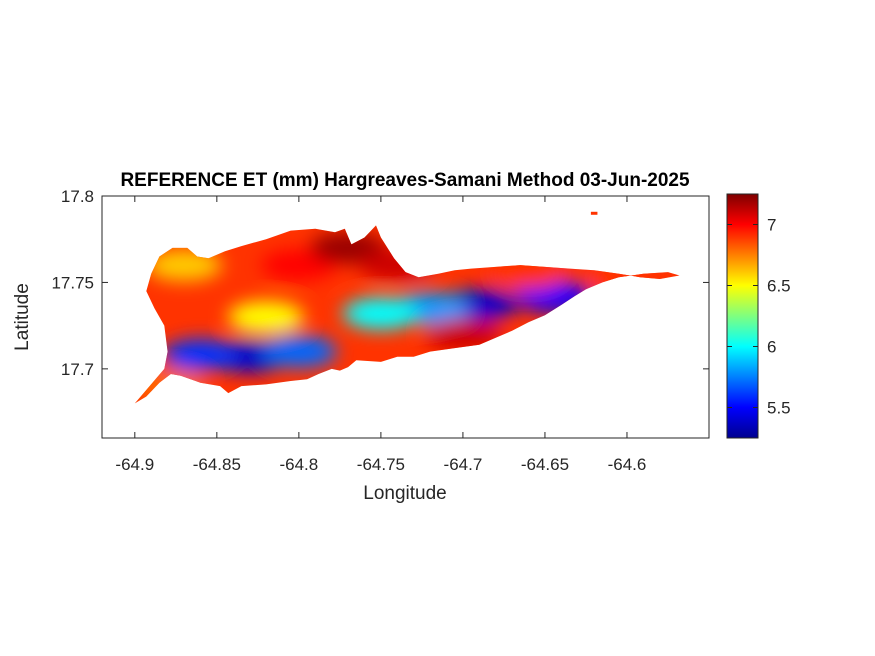  Describe the element at coordinates (22, 317) in the screenshot. I see `y-axis-label: Latitude` at that location.